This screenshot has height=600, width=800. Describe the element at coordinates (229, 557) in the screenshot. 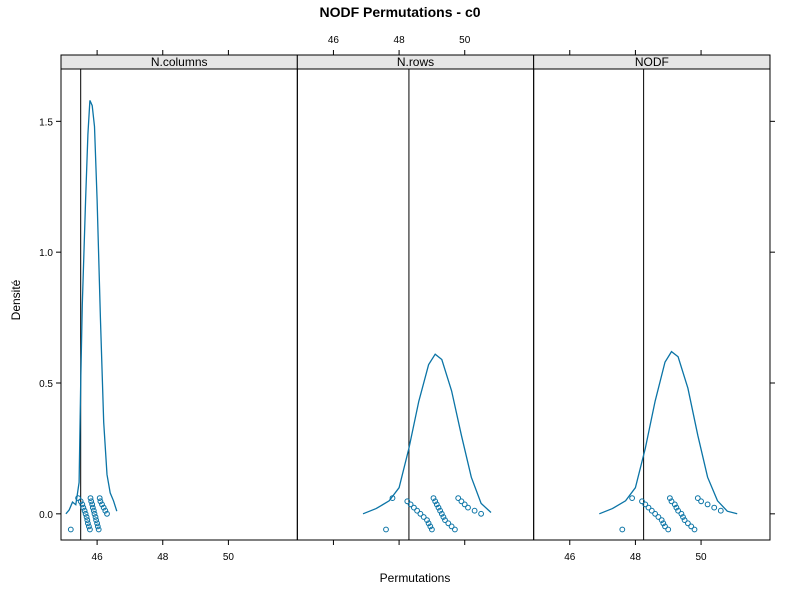

I see `x-tick-label-bottom-n-columns: 50` at that location.